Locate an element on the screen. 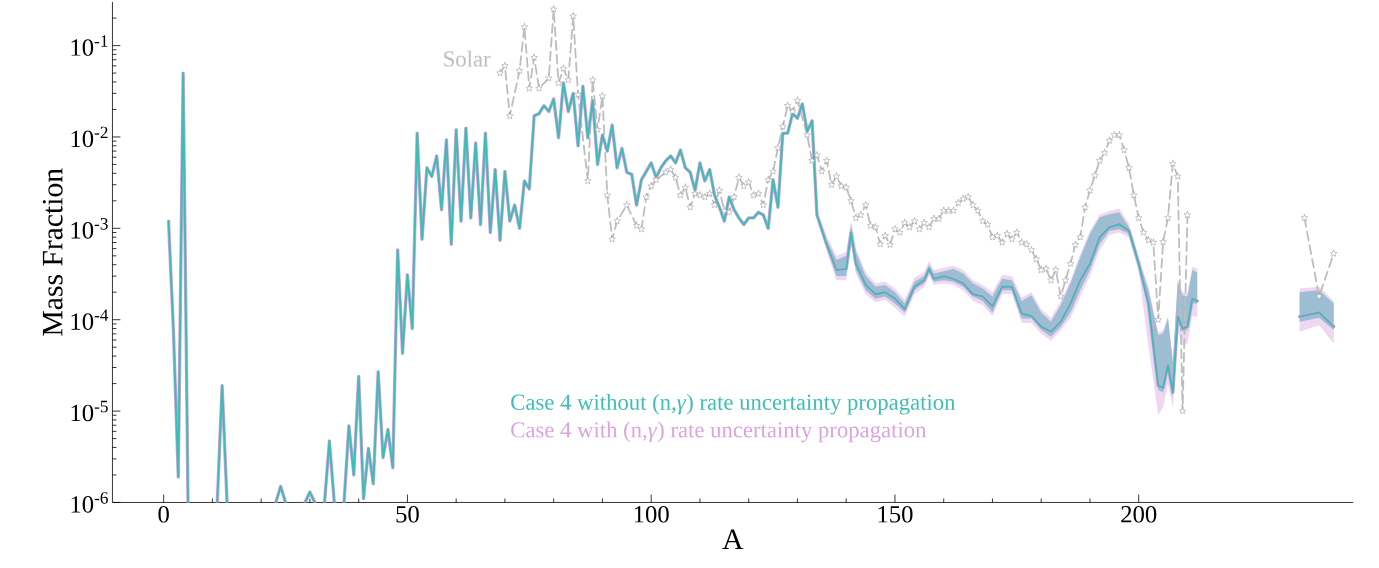  y-axis-title: Mass Fraction is located at coordinates (52, 252).